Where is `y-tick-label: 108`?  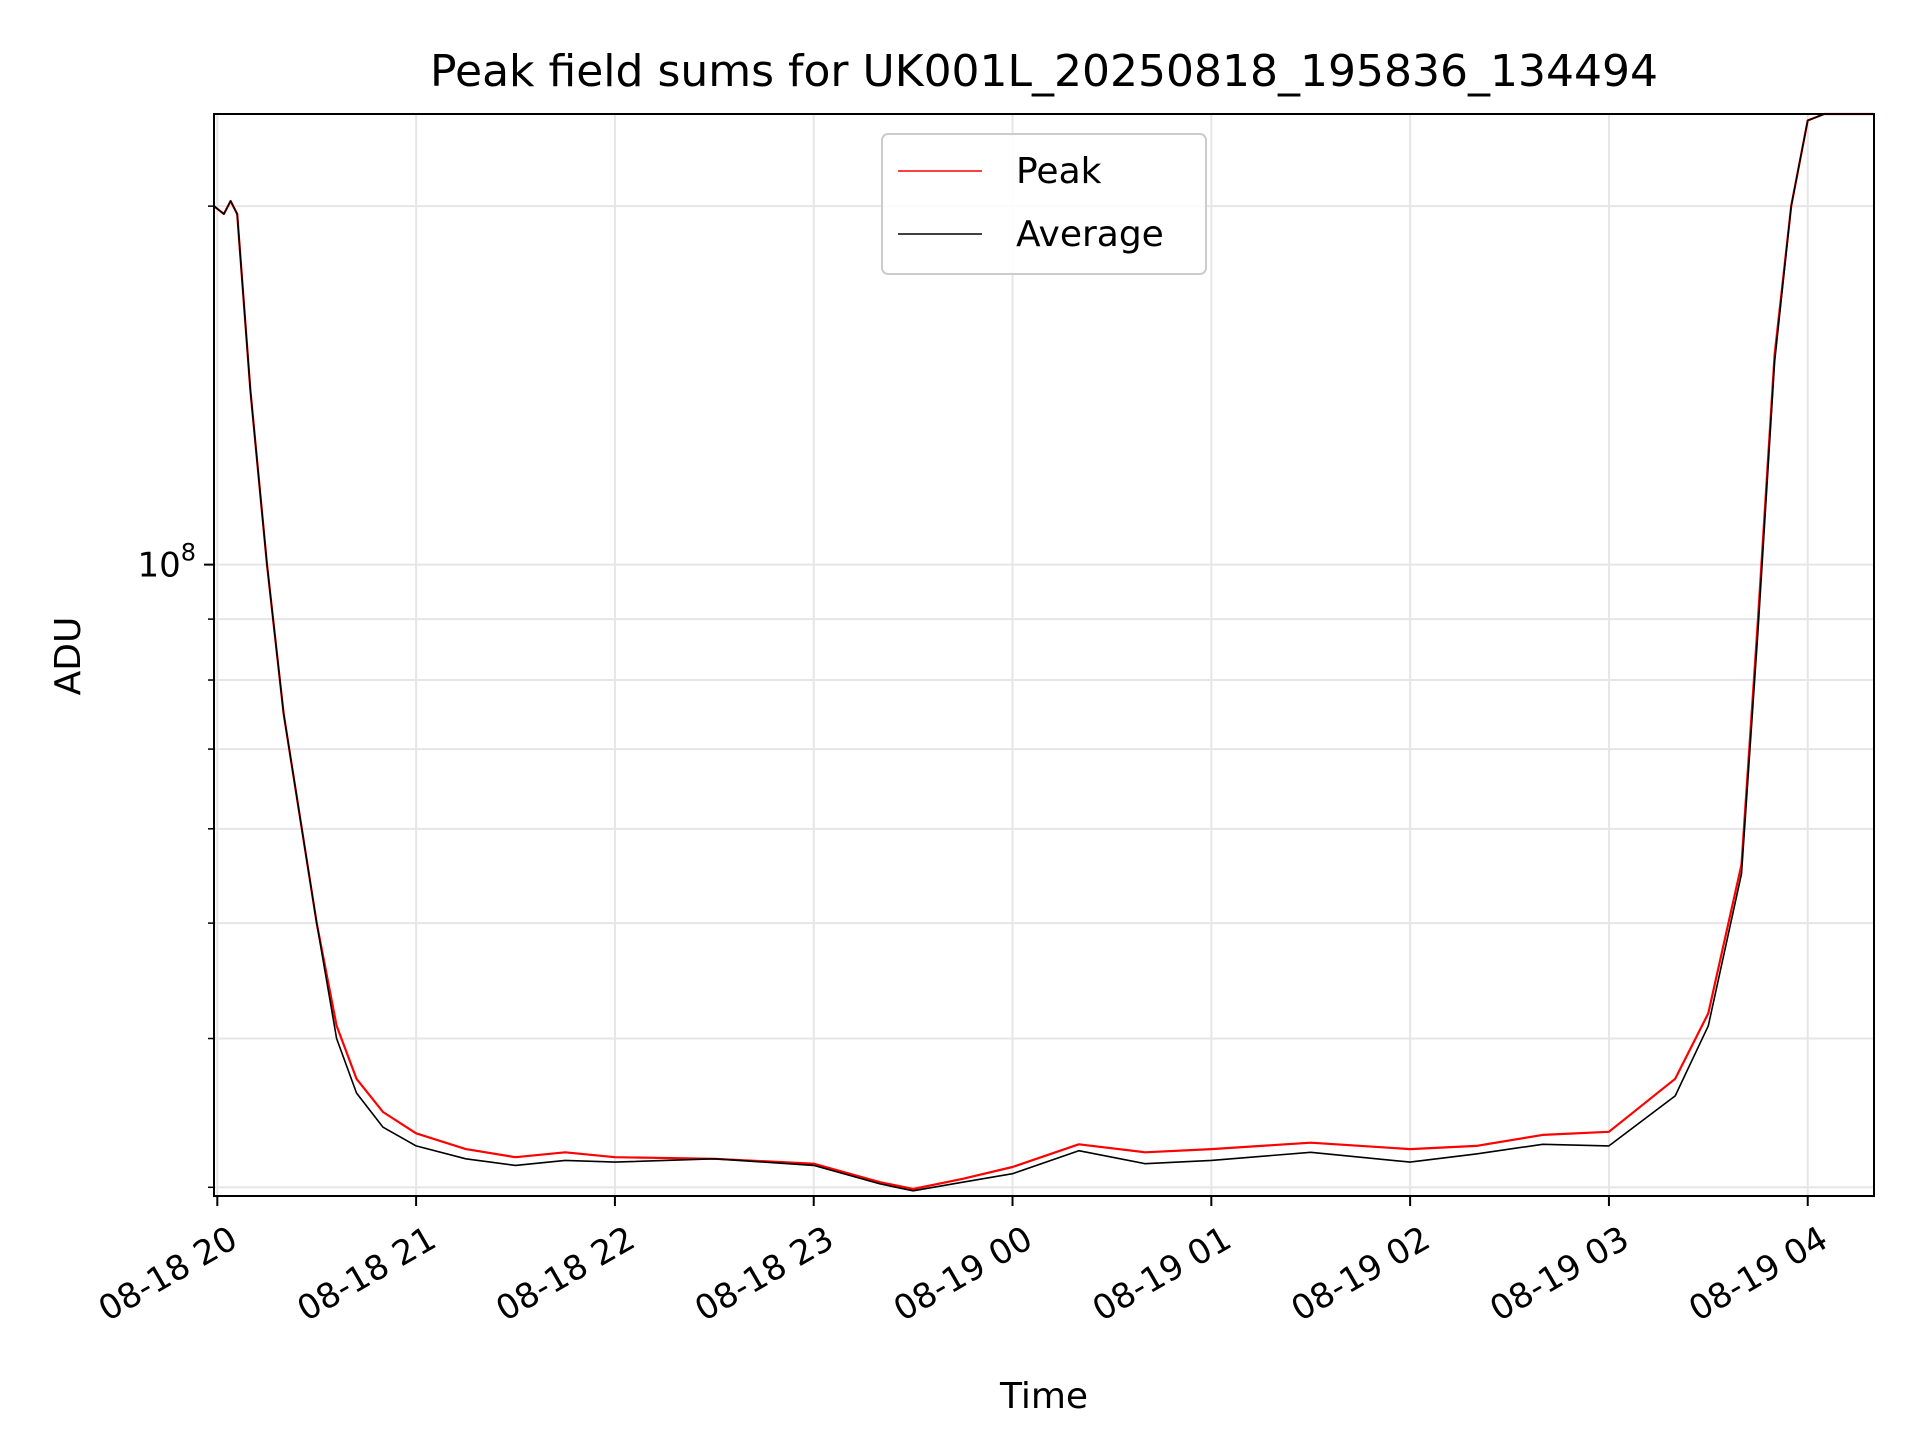
y-tick-label: 108 is located at coordinates (166, 562).